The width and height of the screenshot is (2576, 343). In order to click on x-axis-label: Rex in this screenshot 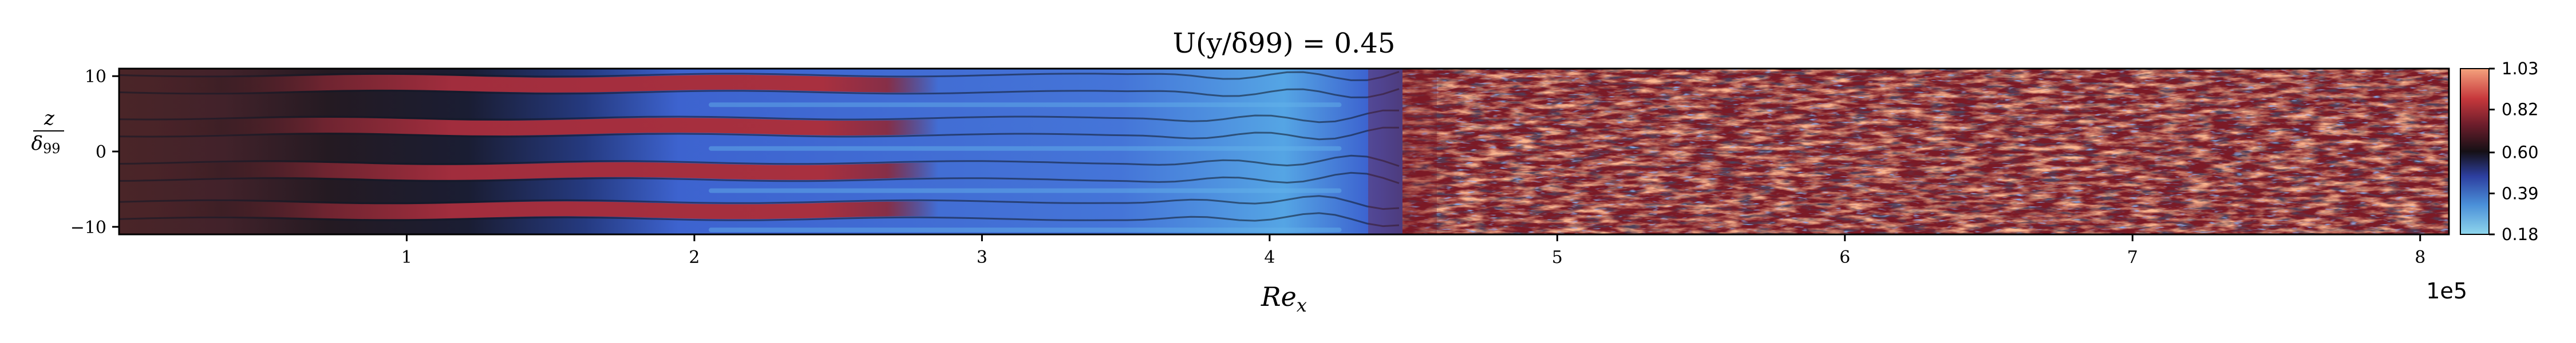, I will do `click(1284, 298)`.